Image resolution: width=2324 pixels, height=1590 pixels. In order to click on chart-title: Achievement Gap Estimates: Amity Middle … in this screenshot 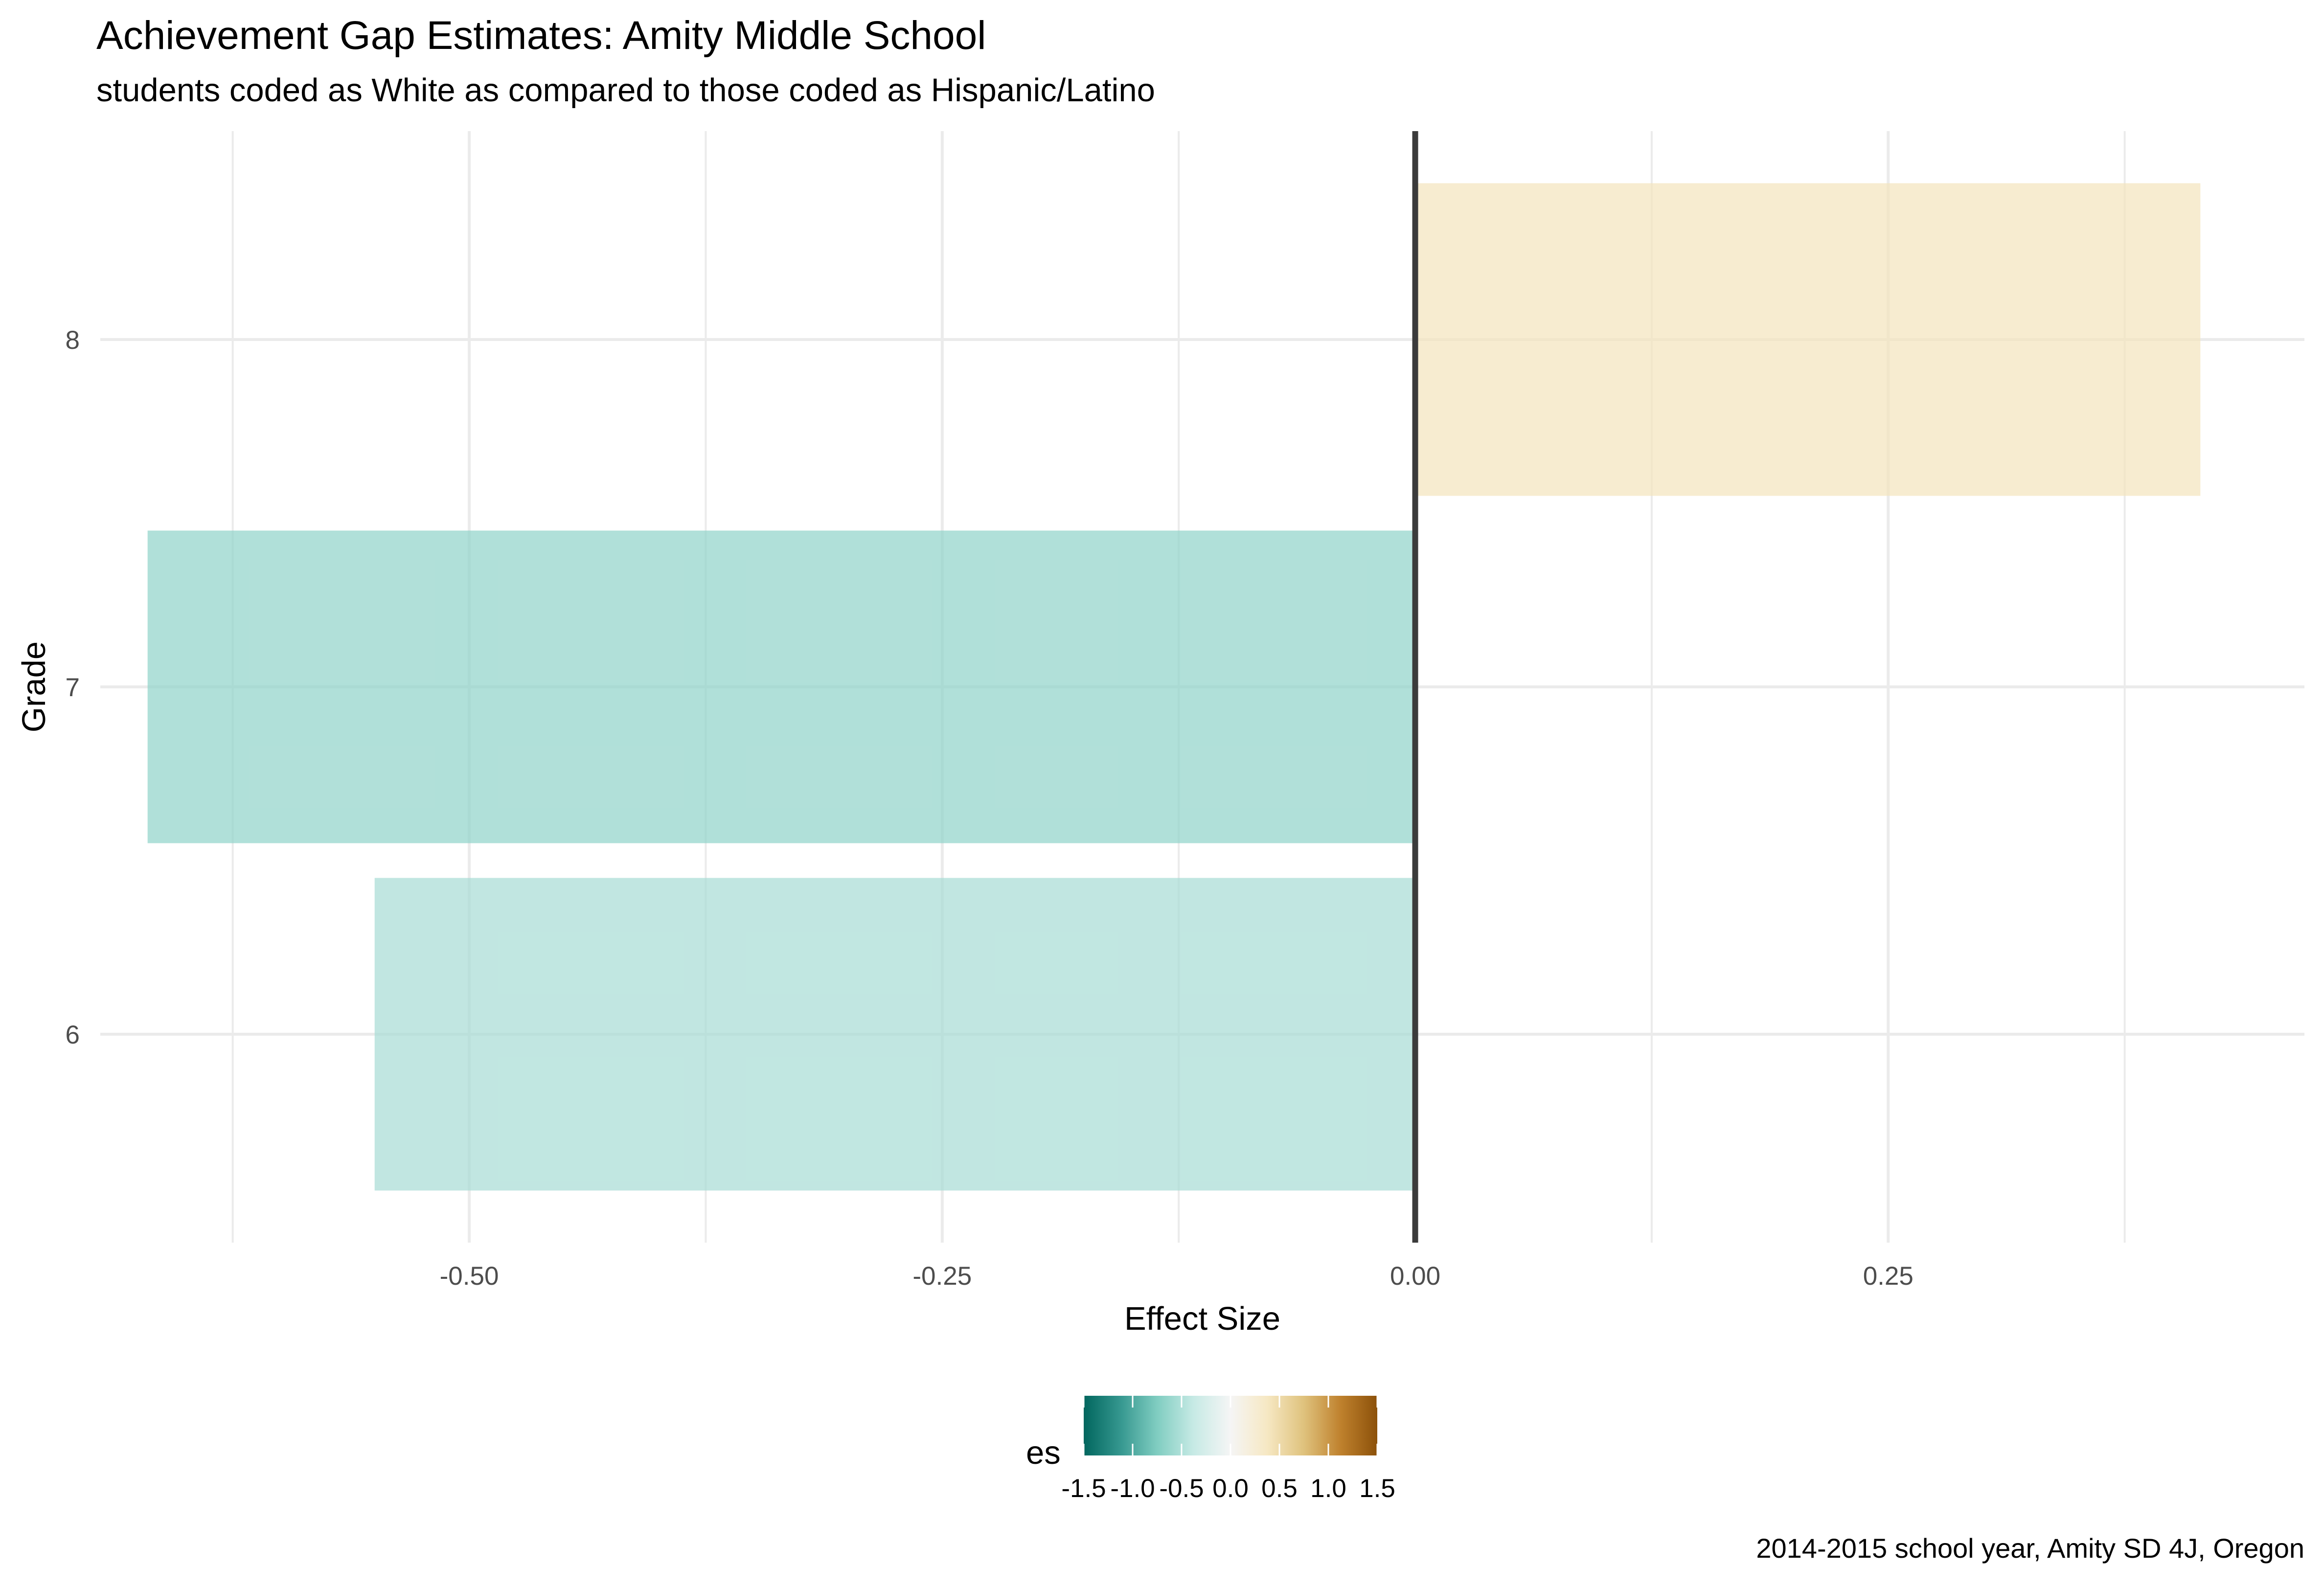, I will do `click(541, 36)`.